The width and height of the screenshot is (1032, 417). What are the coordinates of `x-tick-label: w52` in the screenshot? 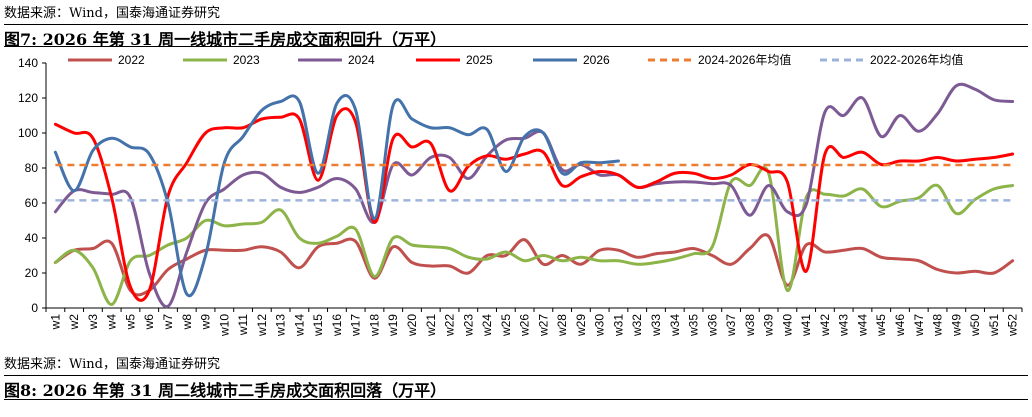 It's located at (1013, 325).